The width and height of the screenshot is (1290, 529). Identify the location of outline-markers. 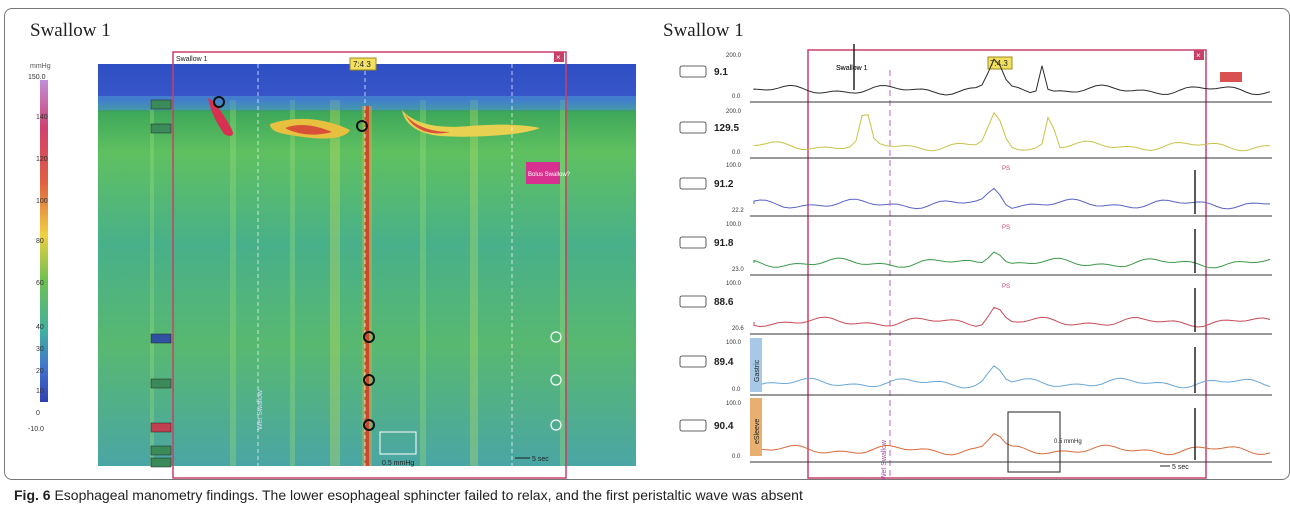
(556, 381).